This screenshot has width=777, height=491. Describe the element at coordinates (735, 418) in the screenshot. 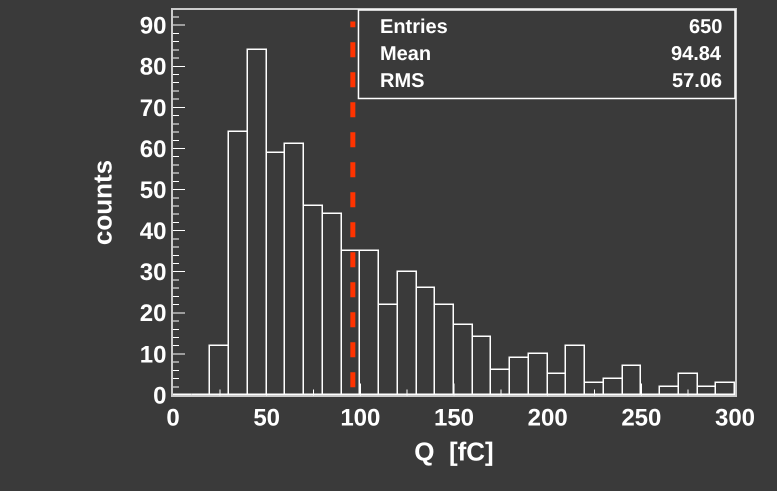

I see `x-tick-label: 300` at that location.